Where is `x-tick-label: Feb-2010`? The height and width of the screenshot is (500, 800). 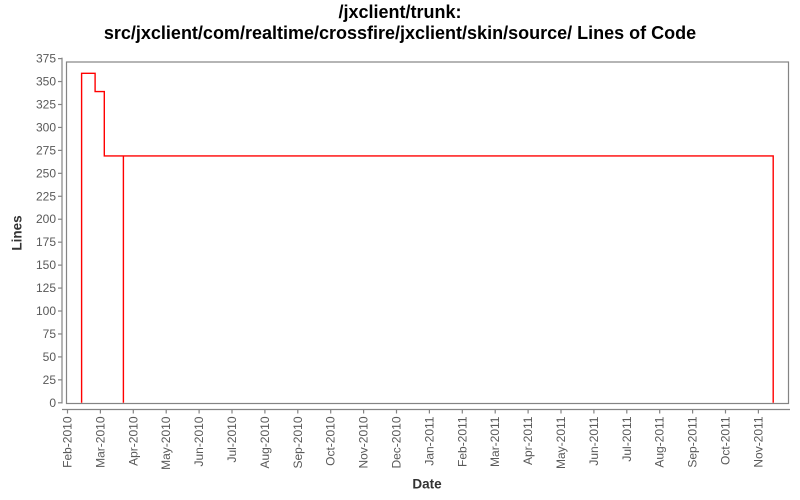 x-tick-label: Feb-2010 is located at coordinates (68, 442).